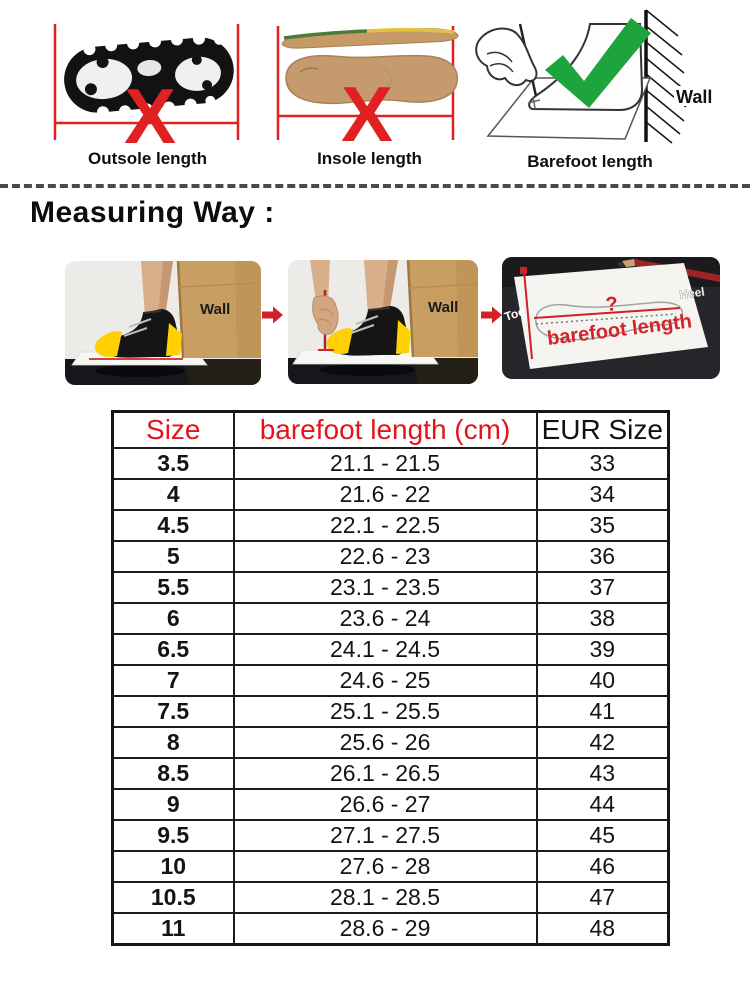 Image resolution: width=750 pixels, height=1000 pixels. What do you see at coordinates (602, 866) in the screenshot?
I see `eur-size-cell: 46` at bounding box center [602, 866].